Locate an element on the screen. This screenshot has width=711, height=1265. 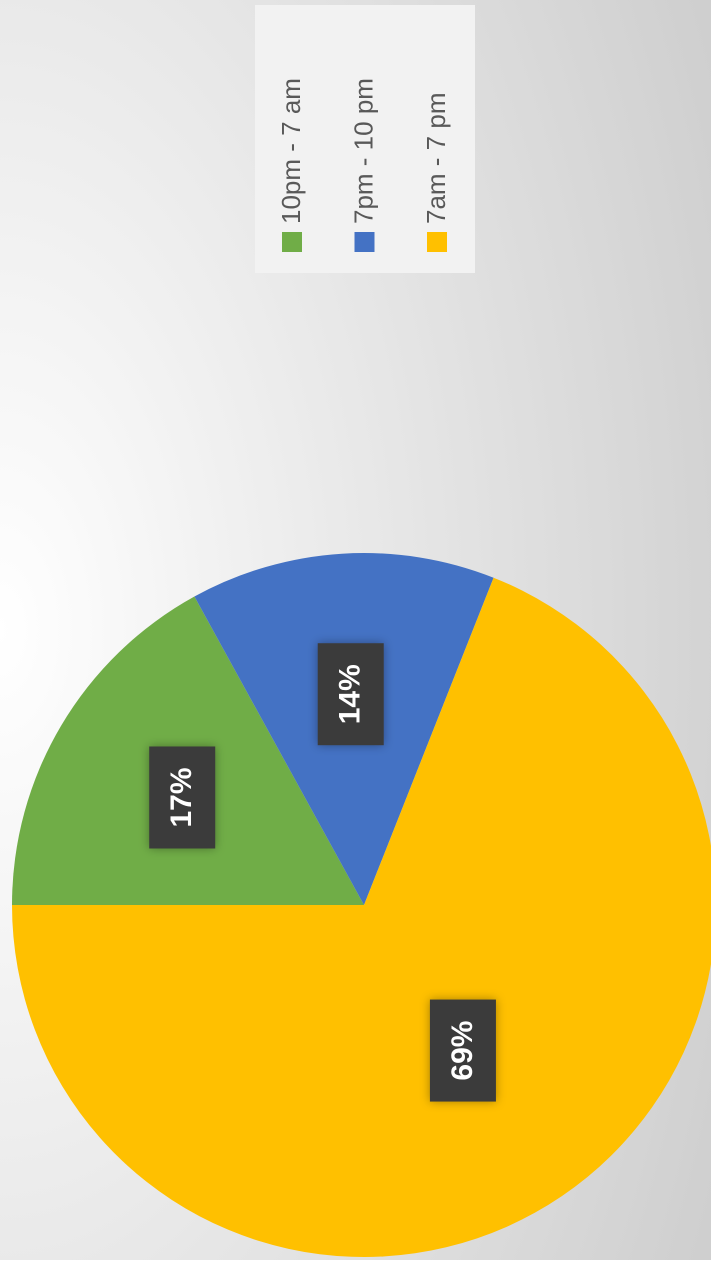
legend: 10pm - 7 am 7pm - 10 pm 7am - 7 pm is located at coordinates (365, 139).